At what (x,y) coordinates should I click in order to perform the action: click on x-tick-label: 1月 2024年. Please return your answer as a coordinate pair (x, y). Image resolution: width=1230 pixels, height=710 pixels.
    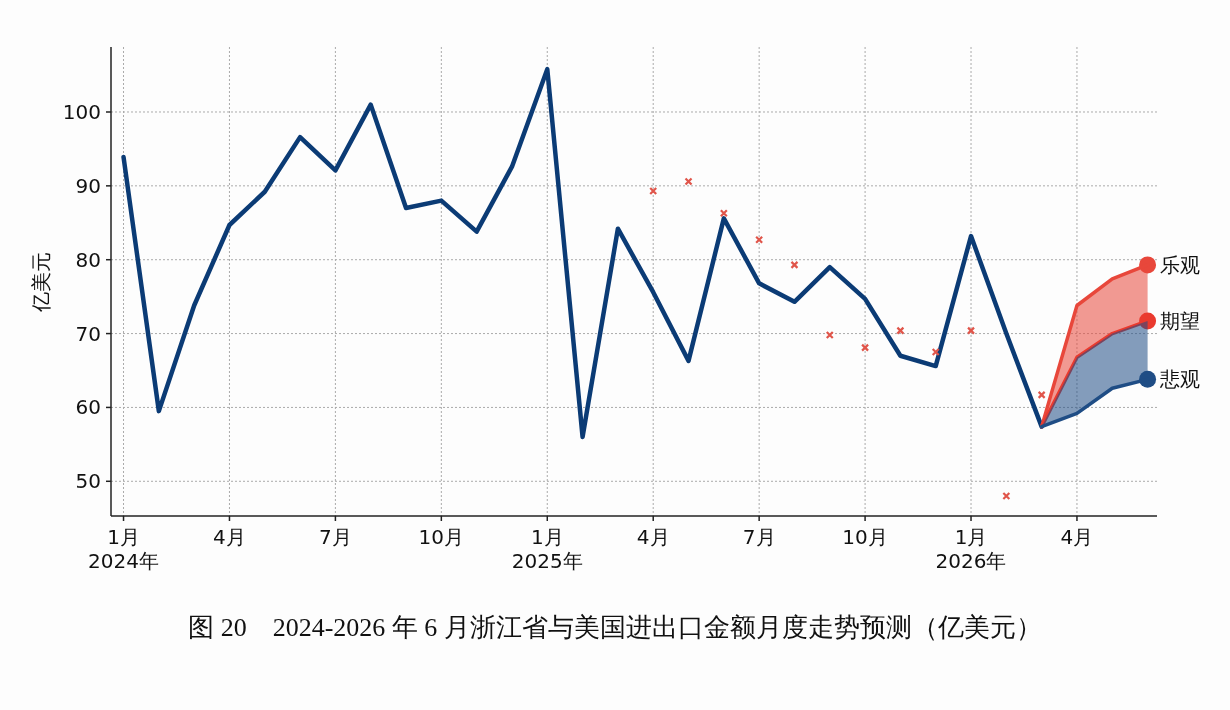
    Looking at the image, I should click on (123, 549).